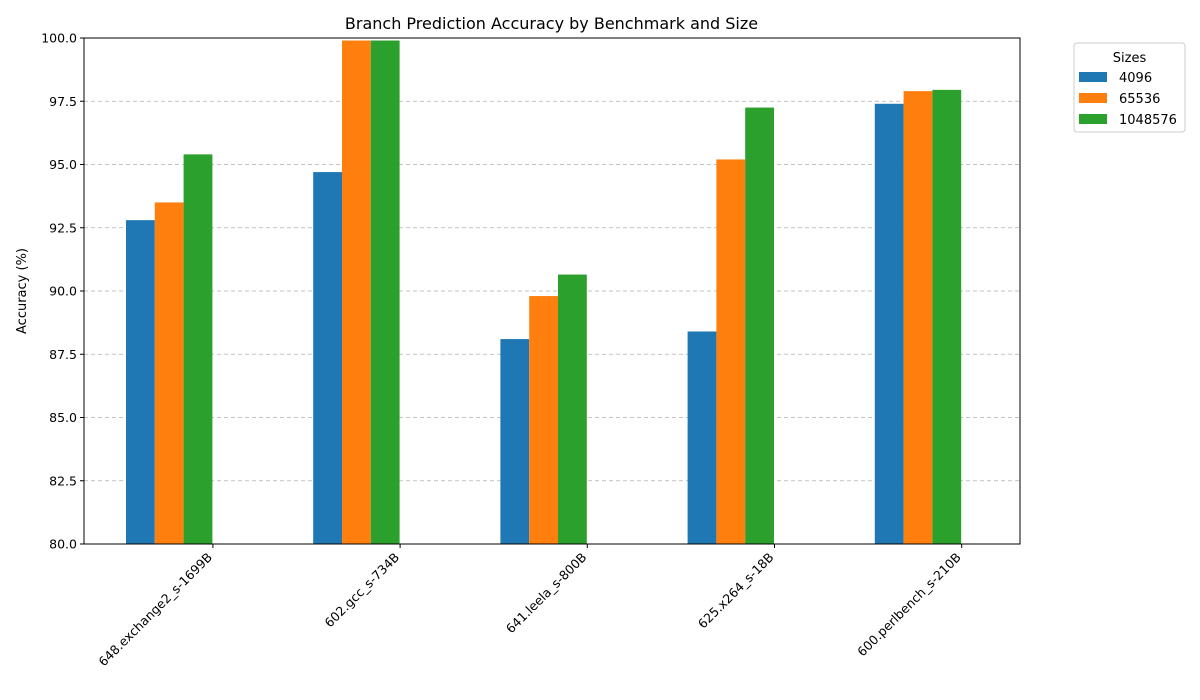  Describe the element at coordinates (361, 590) in the screenshot. I see `x-tick-label: 602.gcc_s-734B` at that location.